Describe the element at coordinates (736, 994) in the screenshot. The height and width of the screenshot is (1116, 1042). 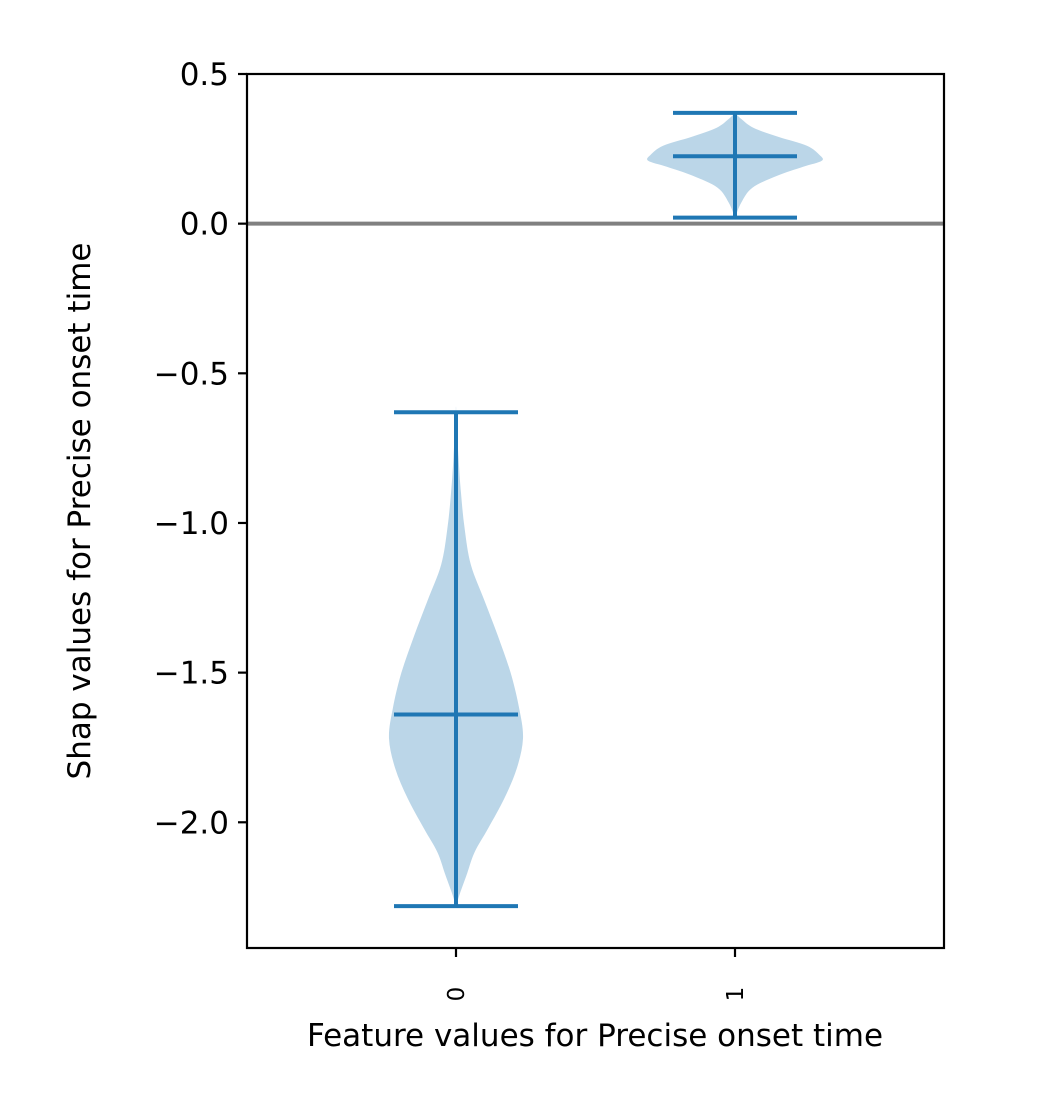
I see `x-tick-label: 1` at that location.